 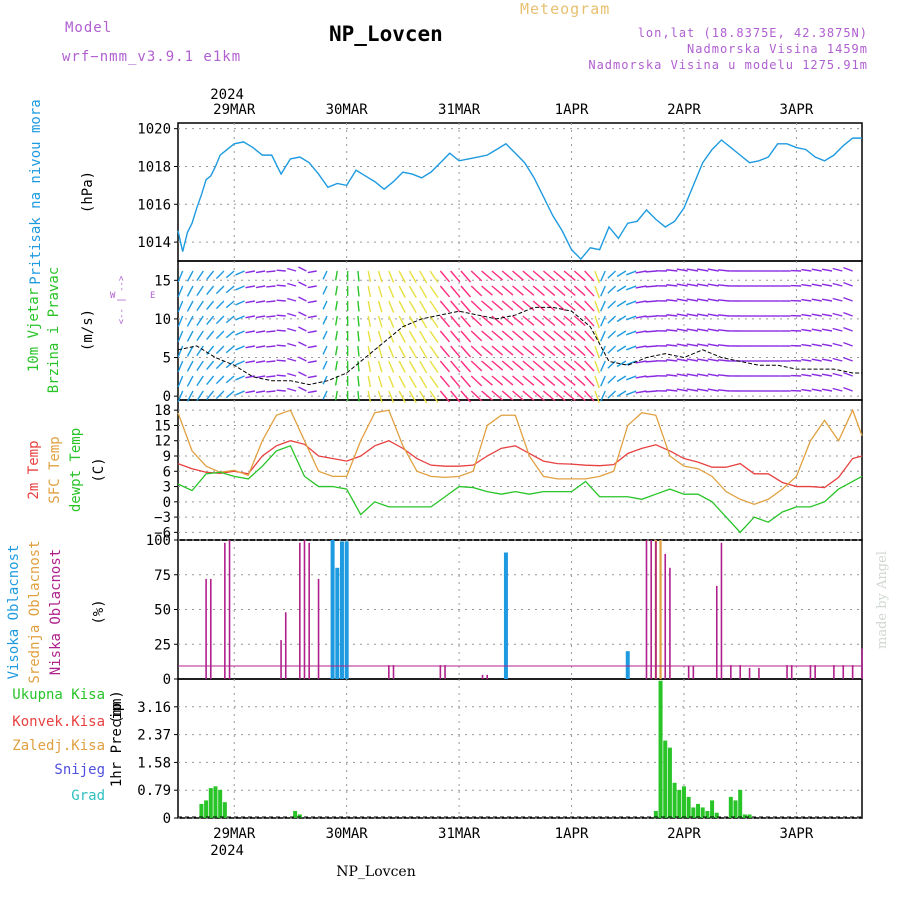 I want to click on day-bottom-label: 3APR, so click(x=797, y=834).